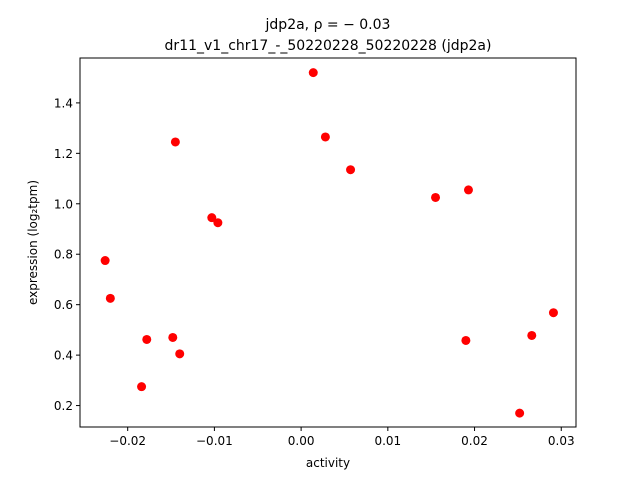 Image resolution: width=640 pixels, height=480 pixels. What do you see at coordinates (63, 356) in the screenshot?
I see `y-tick-label: 0.4` at bounding box center [63, 356].